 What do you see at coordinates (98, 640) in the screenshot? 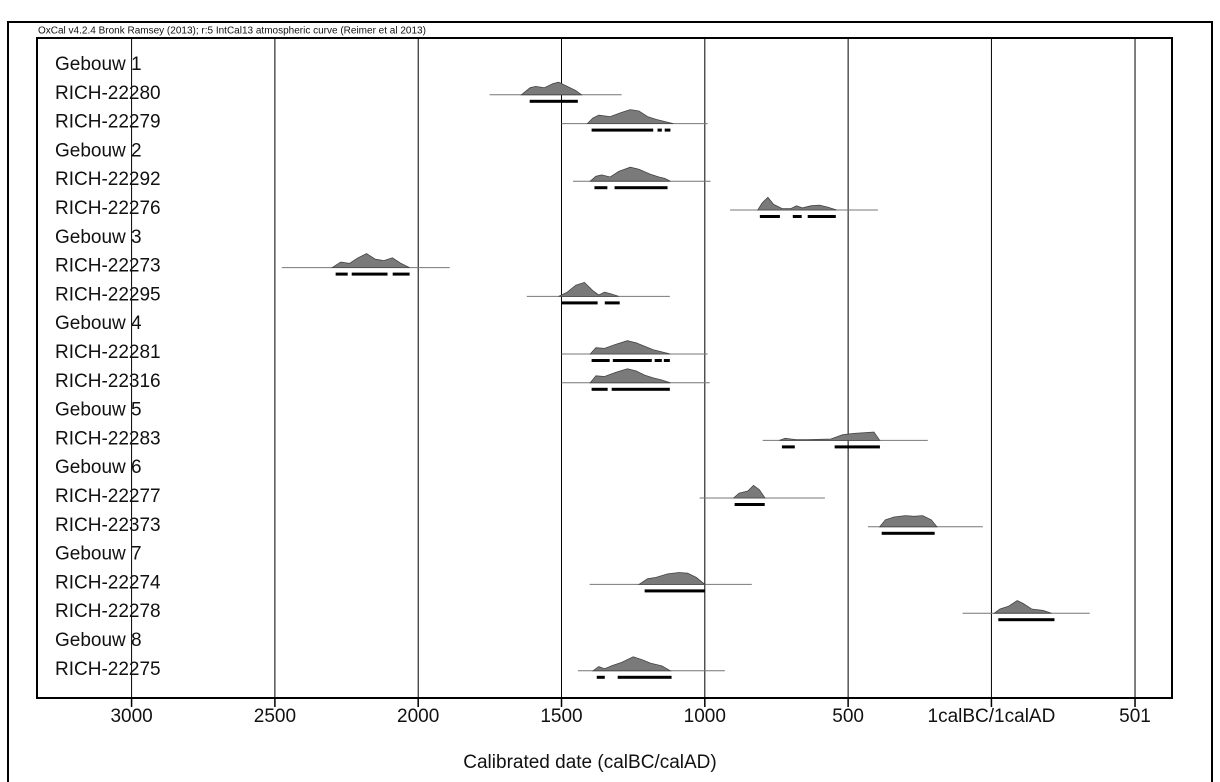
I see `row-label: Gebouw 8` at bounding box center [98, 640].